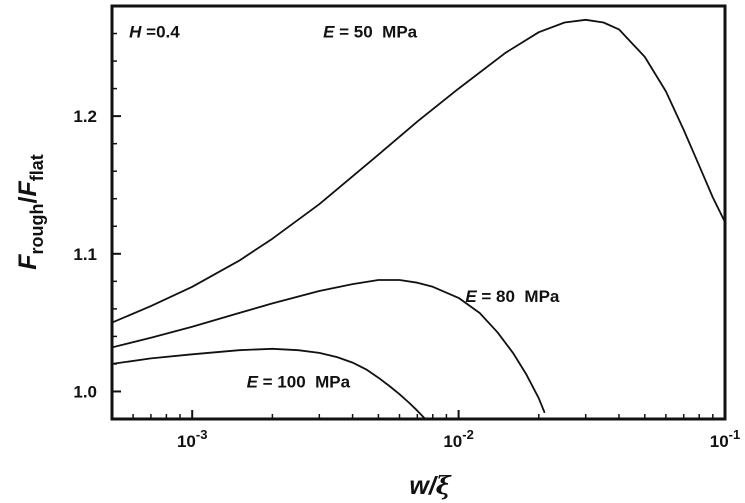  Describe the element at coordinates (85, 116) in the screenshot. I see `y-tick-label: 1.2` at that location.